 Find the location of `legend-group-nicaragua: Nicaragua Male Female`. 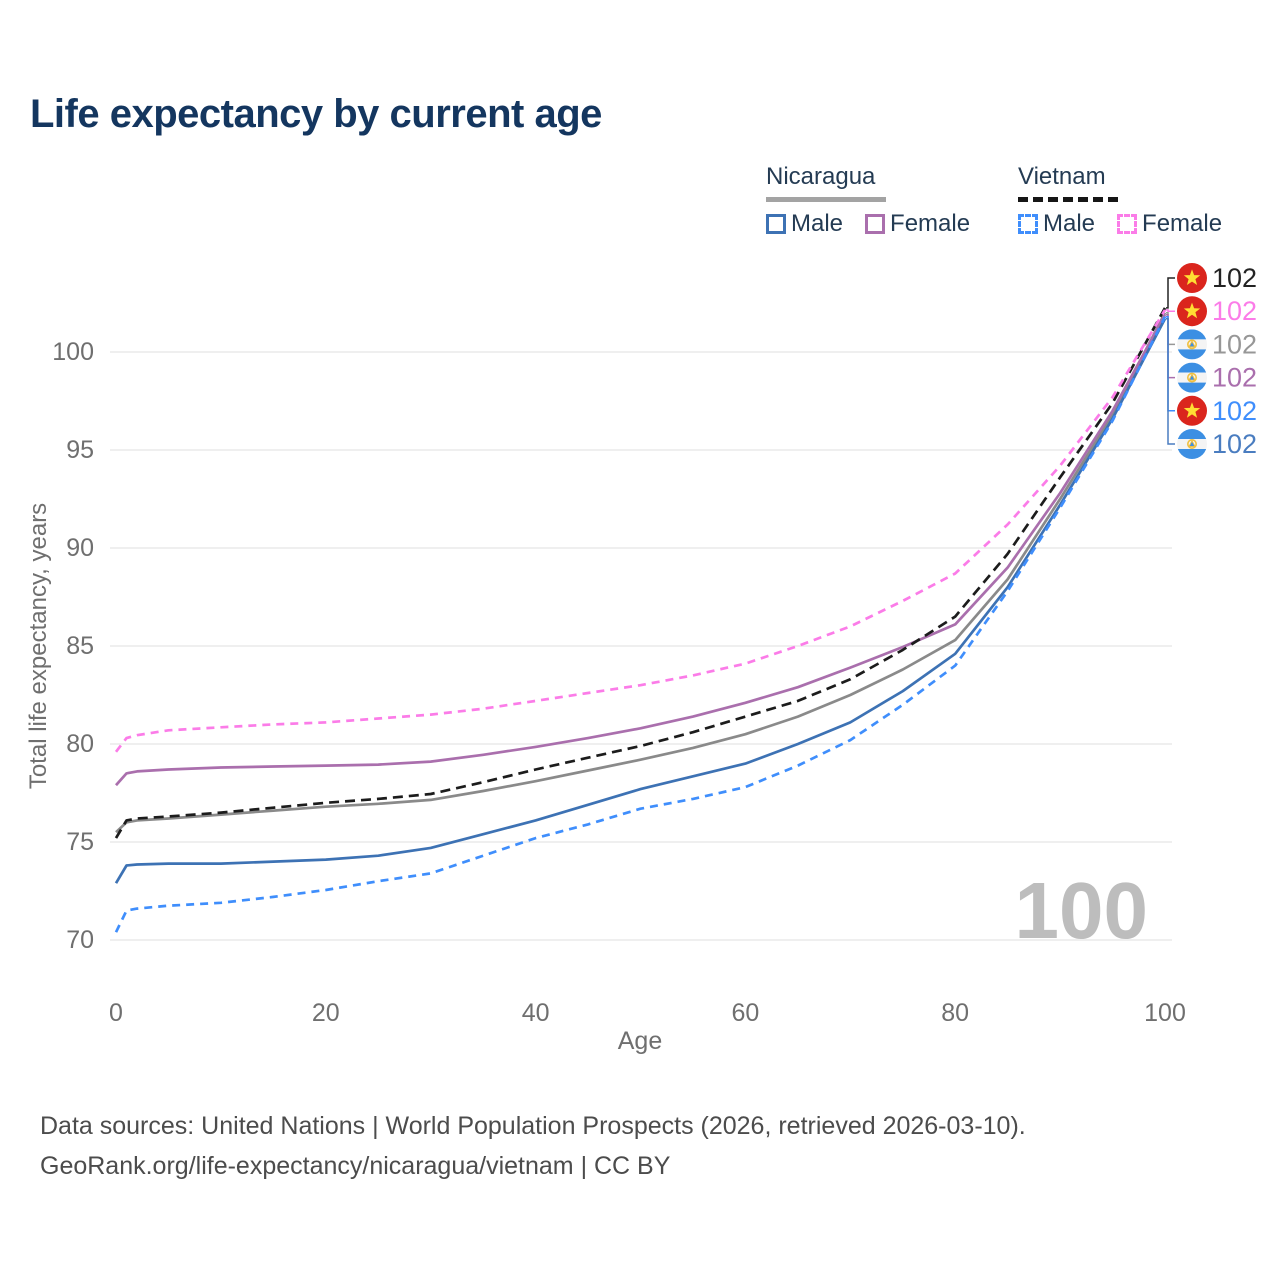

legend-group-nicaragua: Nicaragua Male Female is located at coordinates (868, 200).